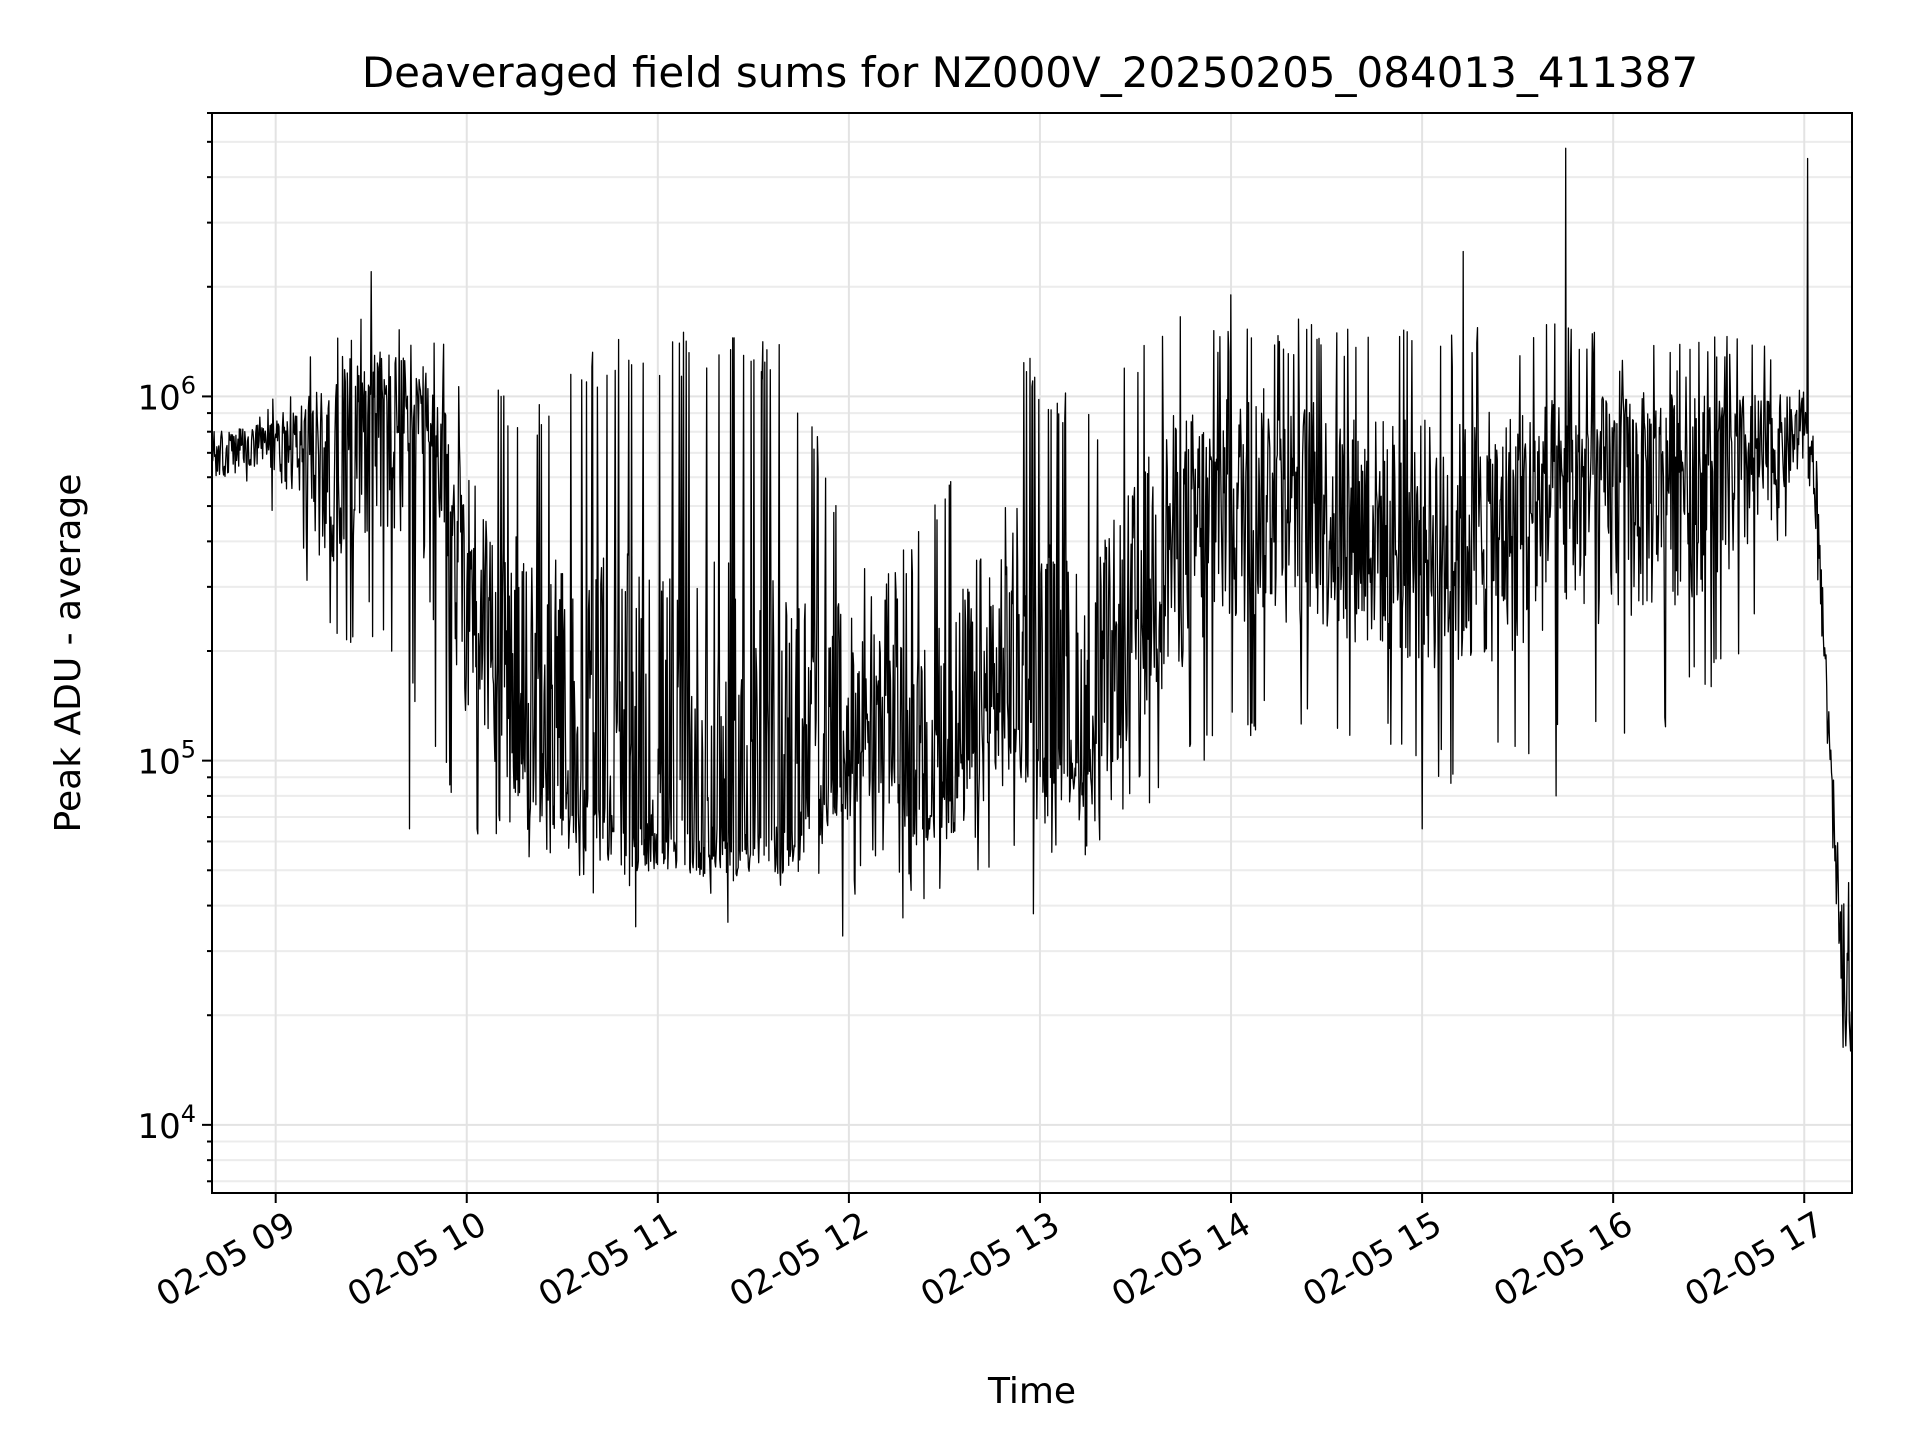 The image size is (1920, 1440). I want to click on x-axis-label: Time, so click(1031, 1391).